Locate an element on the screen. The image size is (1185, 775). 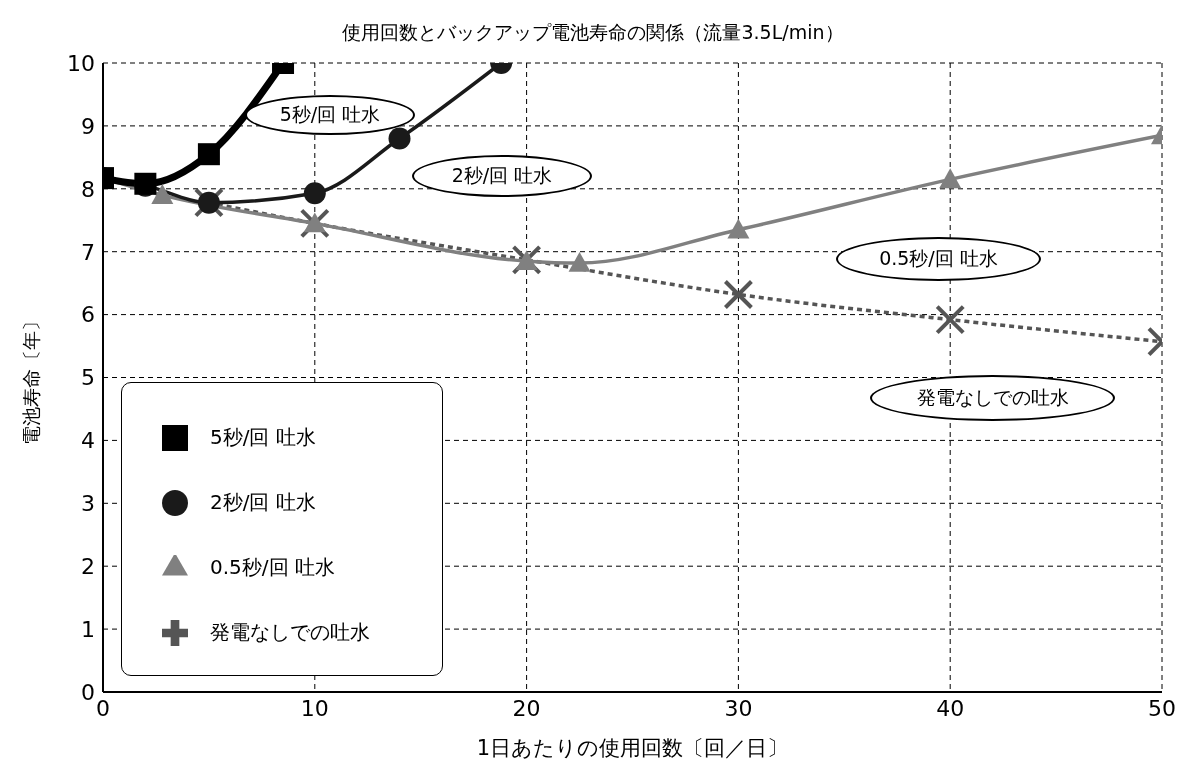
y-tick-label: 8 is located at coordinates (88, 189).